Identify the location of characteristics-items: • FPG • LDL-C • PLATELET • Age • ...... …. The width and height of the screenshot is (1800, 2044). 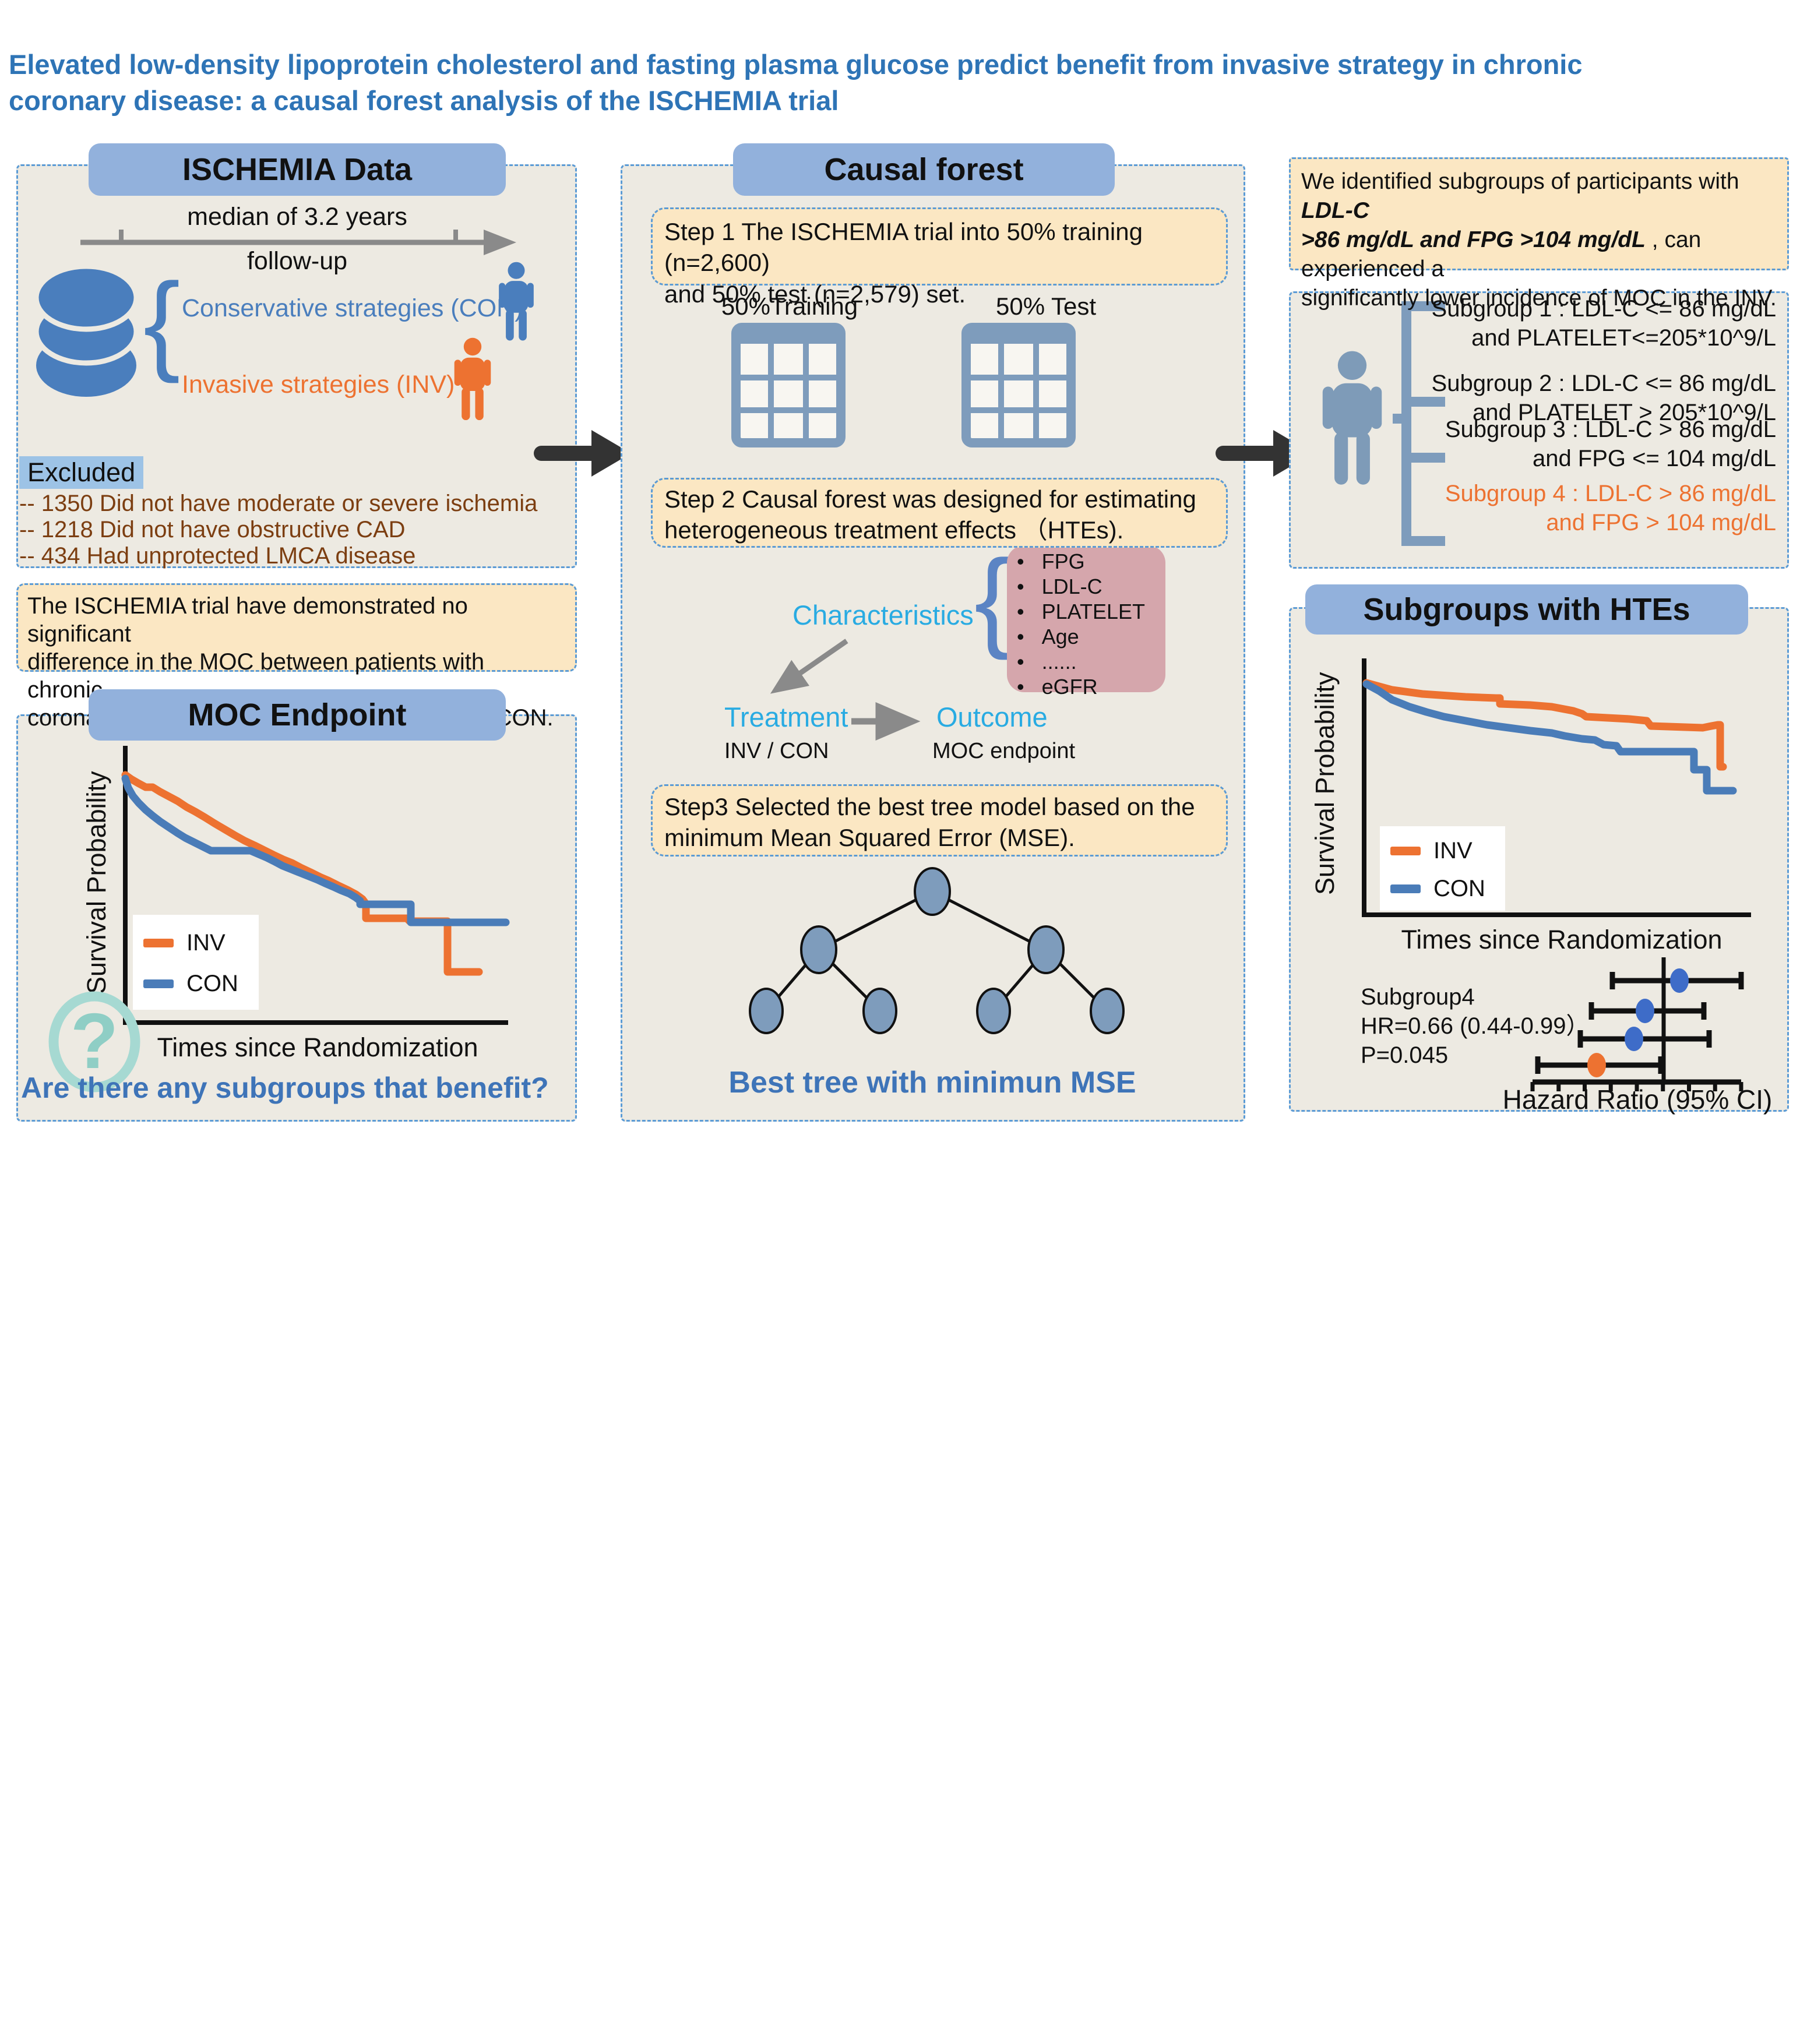
(1090, 624).